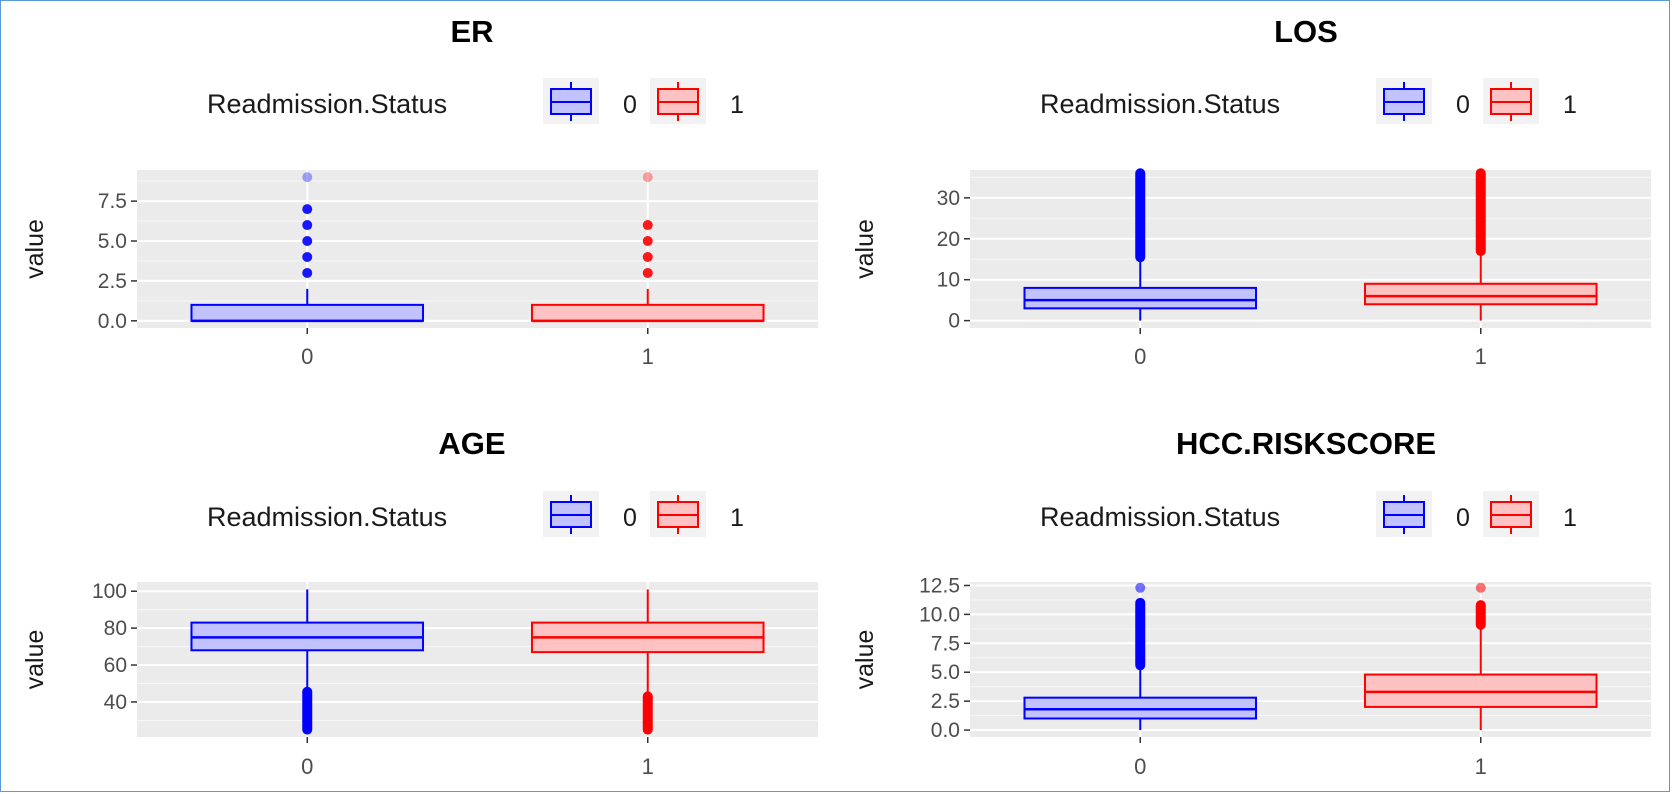  What do you see at coordinates (115, 702) in the screenshot?
I see `y-tick-label: 40` at bounding box center [115, 702].